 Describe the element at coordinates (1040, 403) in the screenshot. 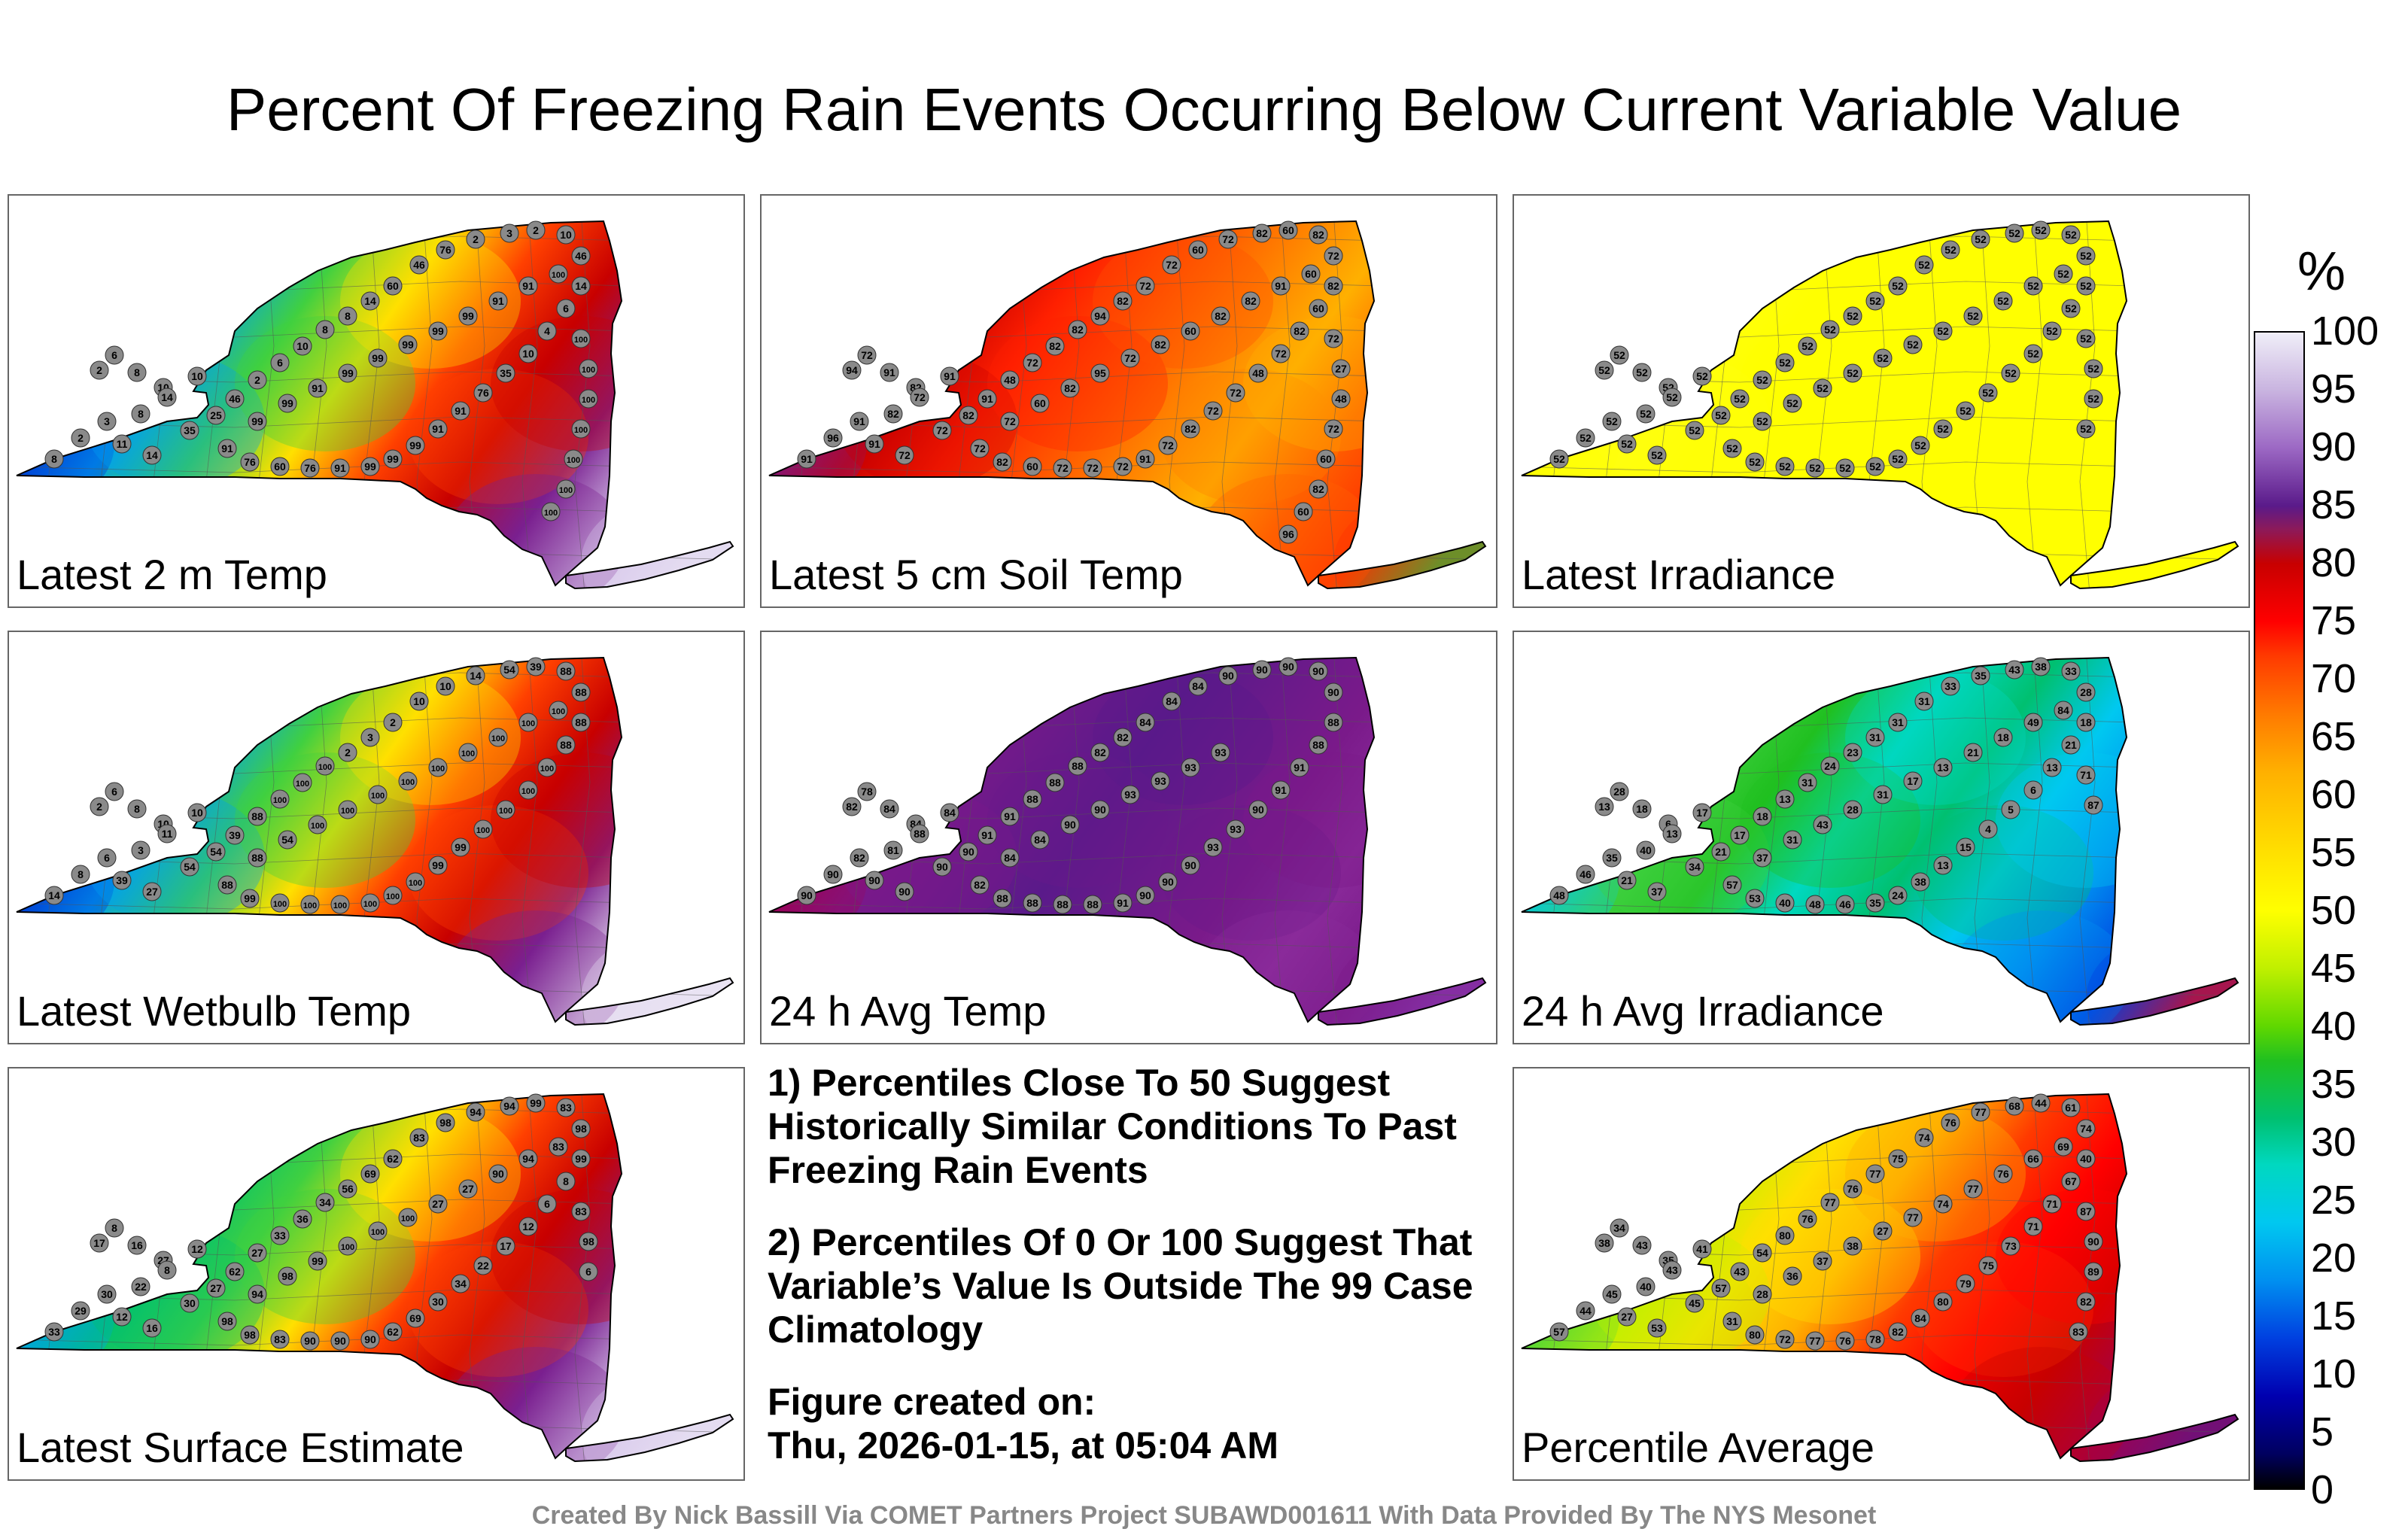

I see `station-value: 60` at that location.